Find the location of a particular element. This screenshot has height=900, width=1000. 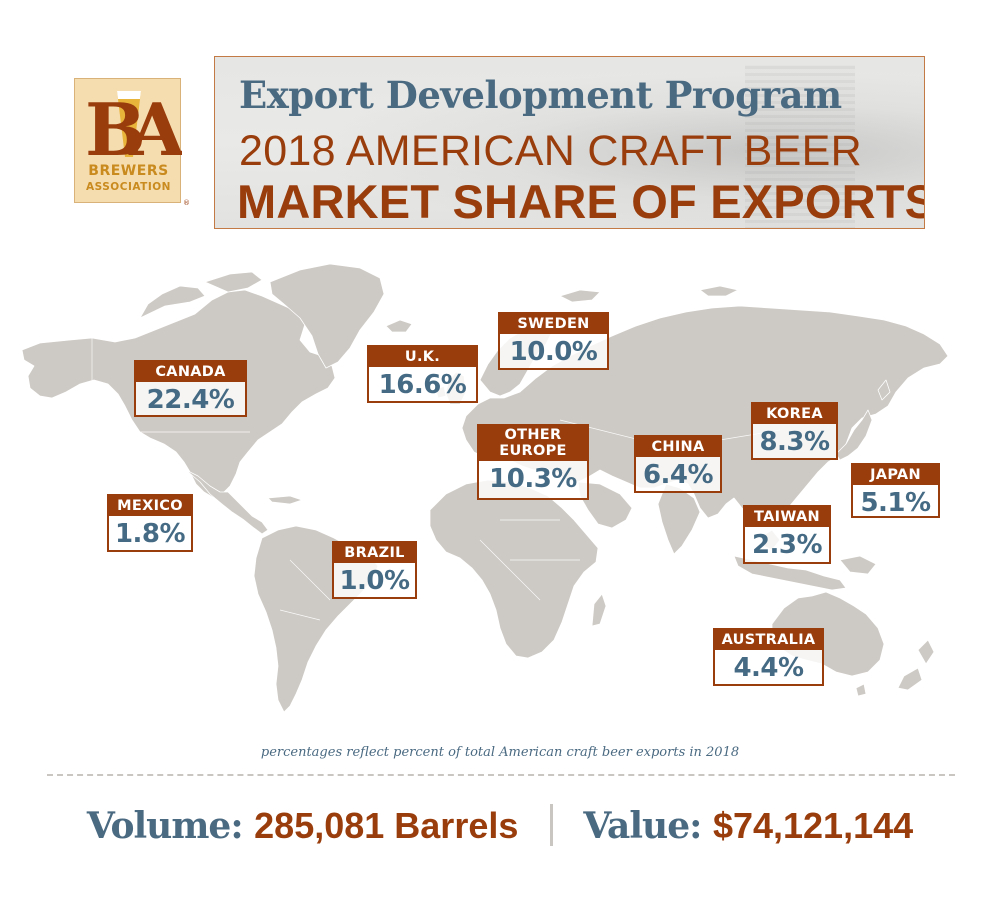

program-title: Export Development Program is located at coordinates (540, 95).